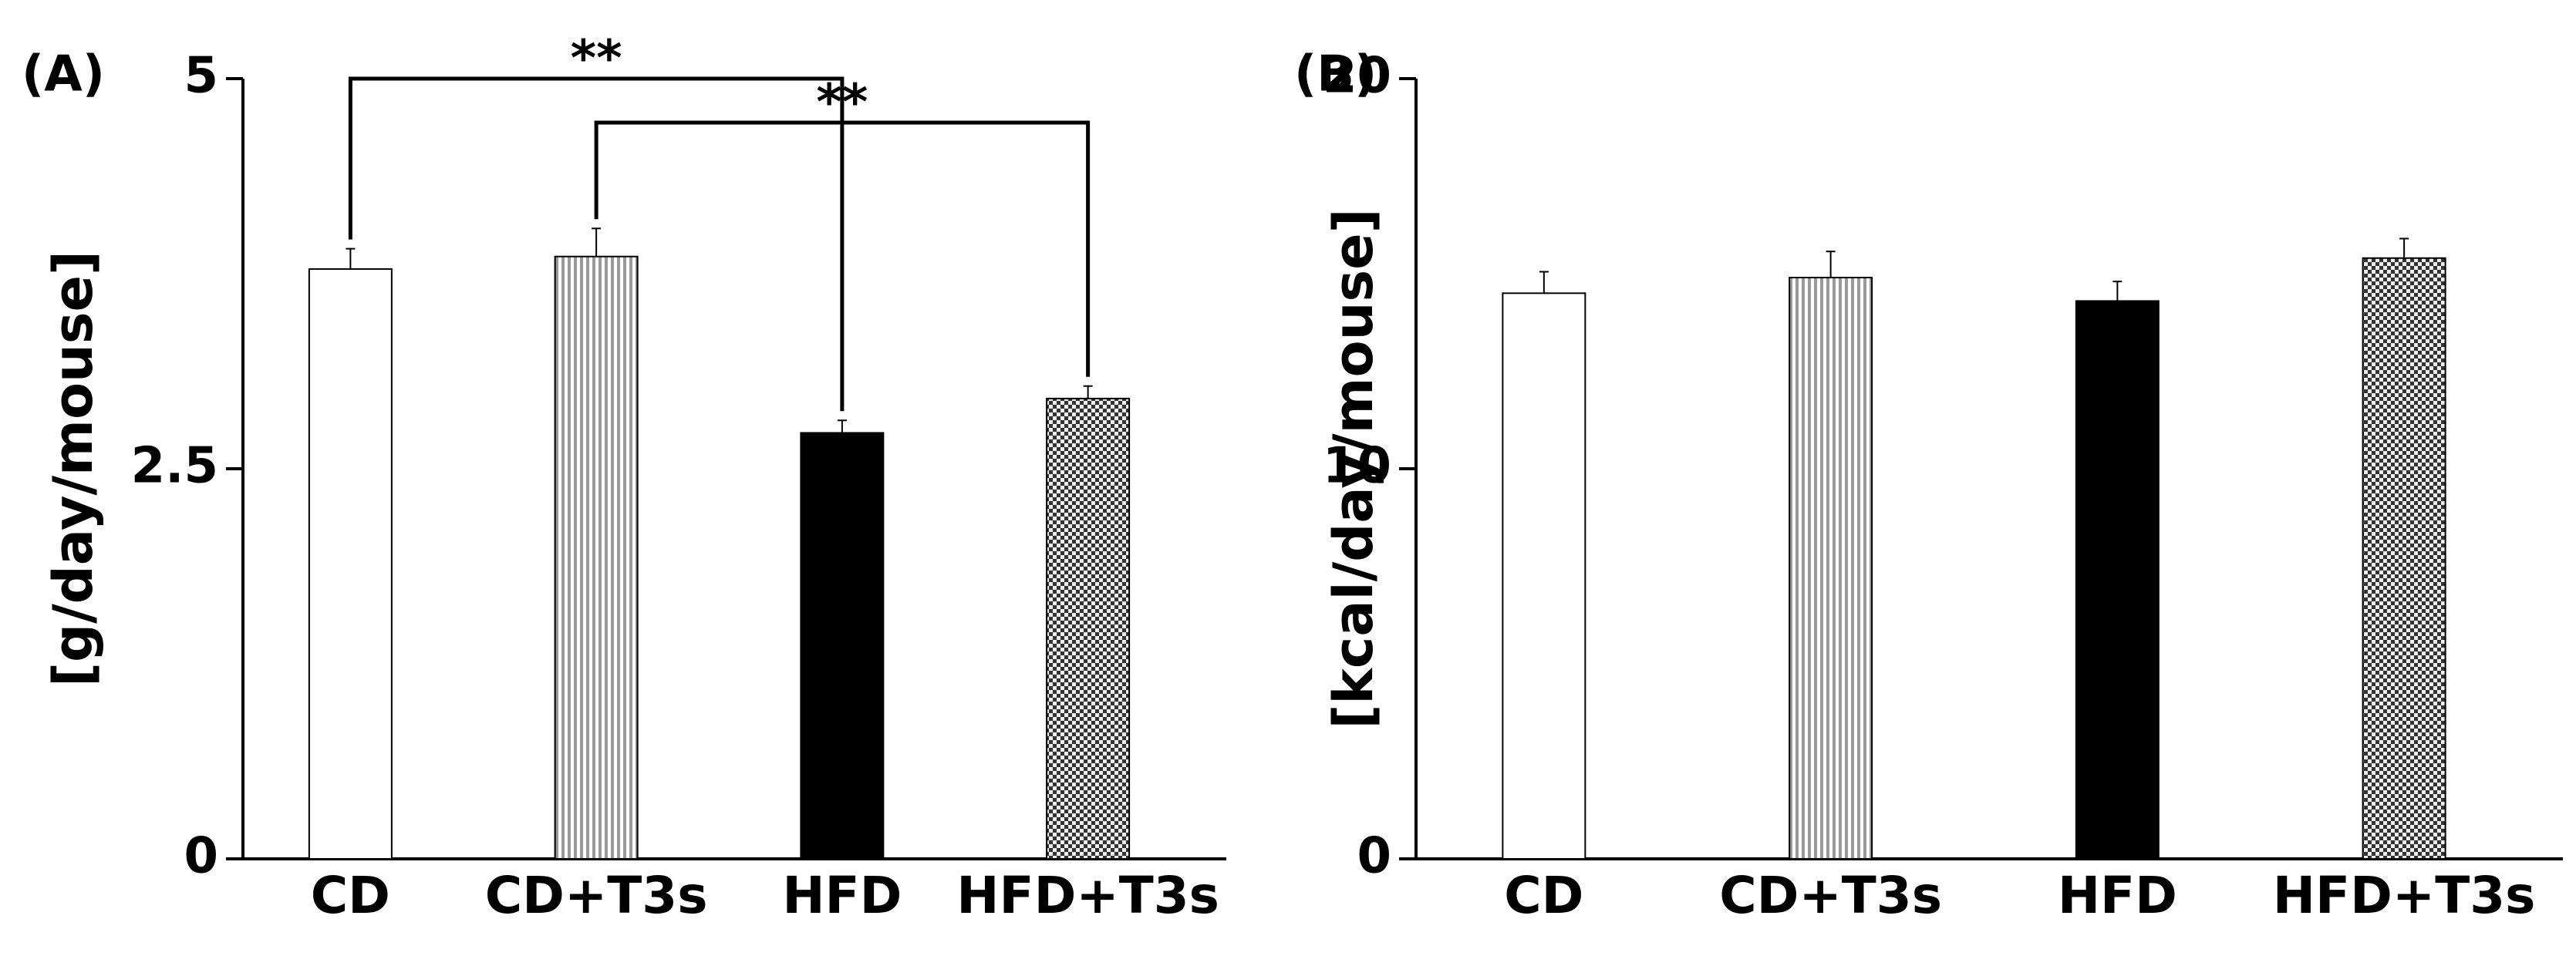 This screenshot has height=956, width=2576. What do you see at coordinates (63, 74) in the screenshot?
I see `panel-title: (A)` at bounding box center [63, 74].